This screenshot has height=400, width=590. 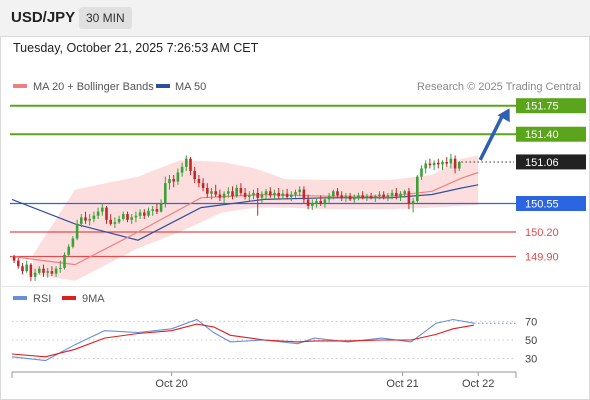 I want to click on credit-text: Research © 2025 Trading Central, so click(x=499, y=87).